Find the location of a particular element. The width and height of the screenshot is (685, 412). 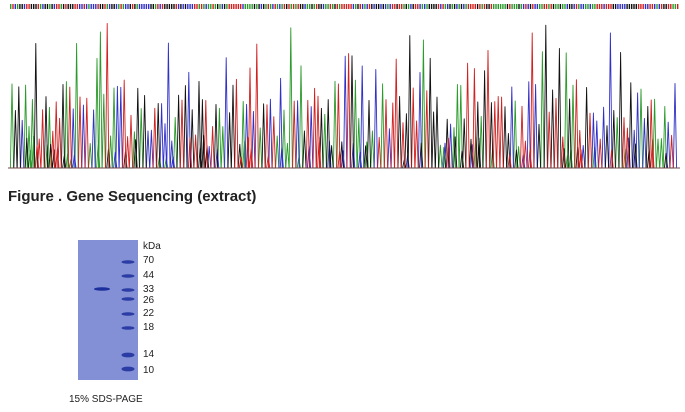

base-sequence-row is located at coordinates (344, 6).